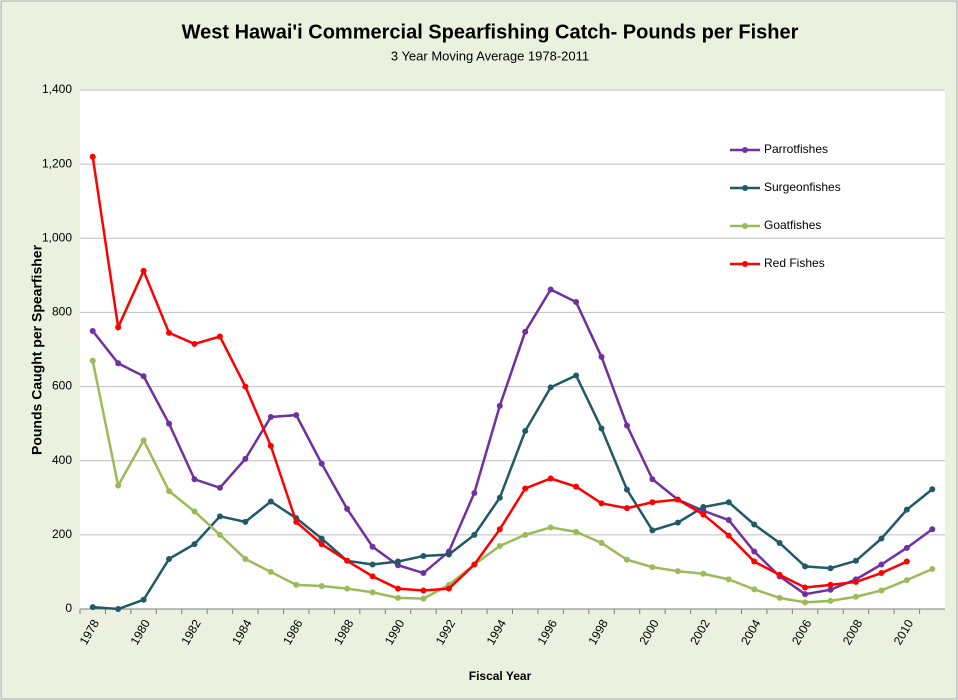 The height and width of the screenshot is (700, 958). I want to click on y-tick-label: 1,400, so click(57, 89).